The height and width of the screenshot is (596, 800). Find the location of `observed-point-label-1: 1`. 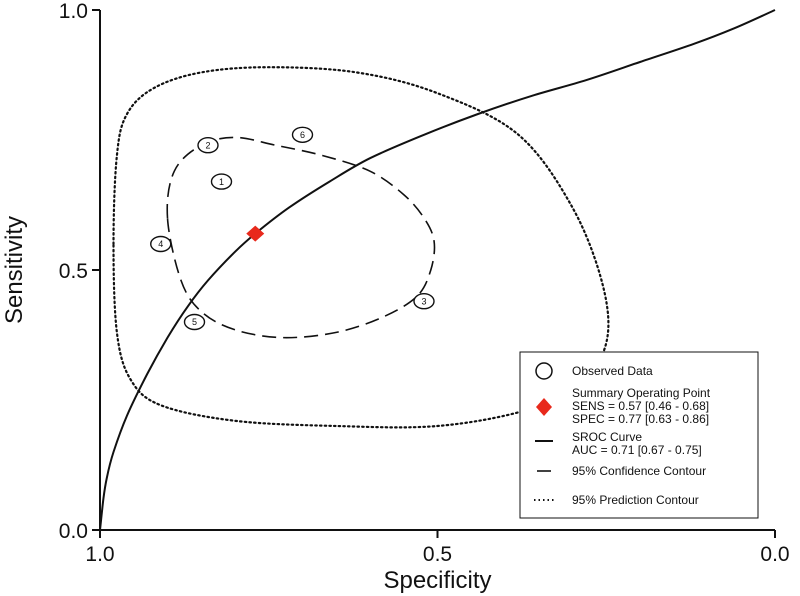

observed-point-label-1: 1 is located at coordinates (221, 182).